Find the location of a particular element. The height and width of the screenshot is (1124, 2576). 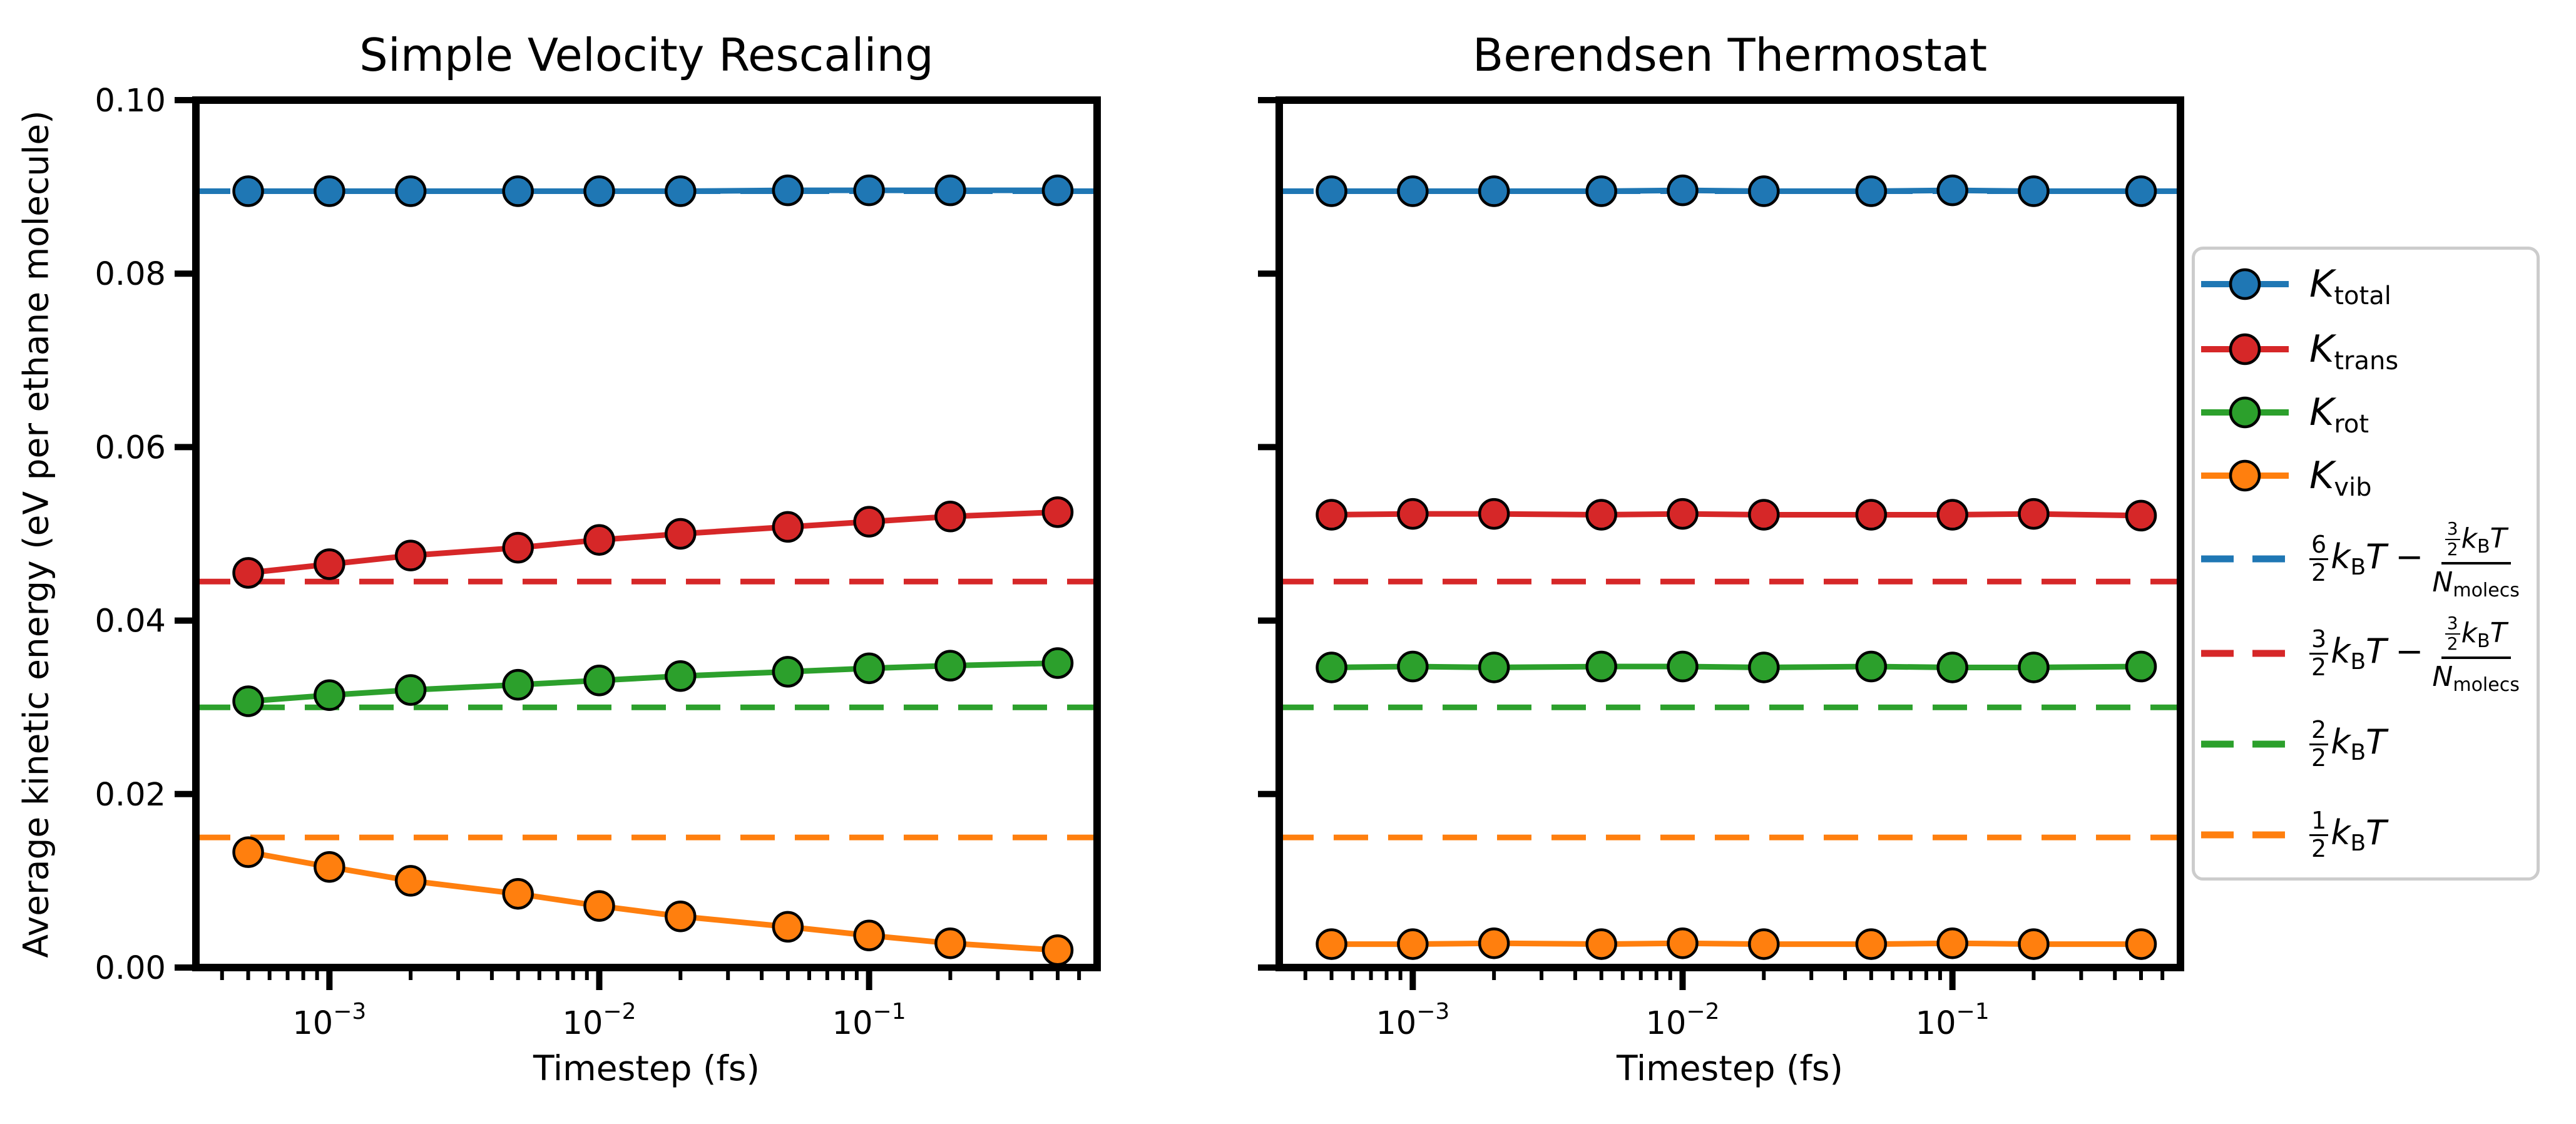

N-subscript: molecs is located at coordinates (2486, 685).